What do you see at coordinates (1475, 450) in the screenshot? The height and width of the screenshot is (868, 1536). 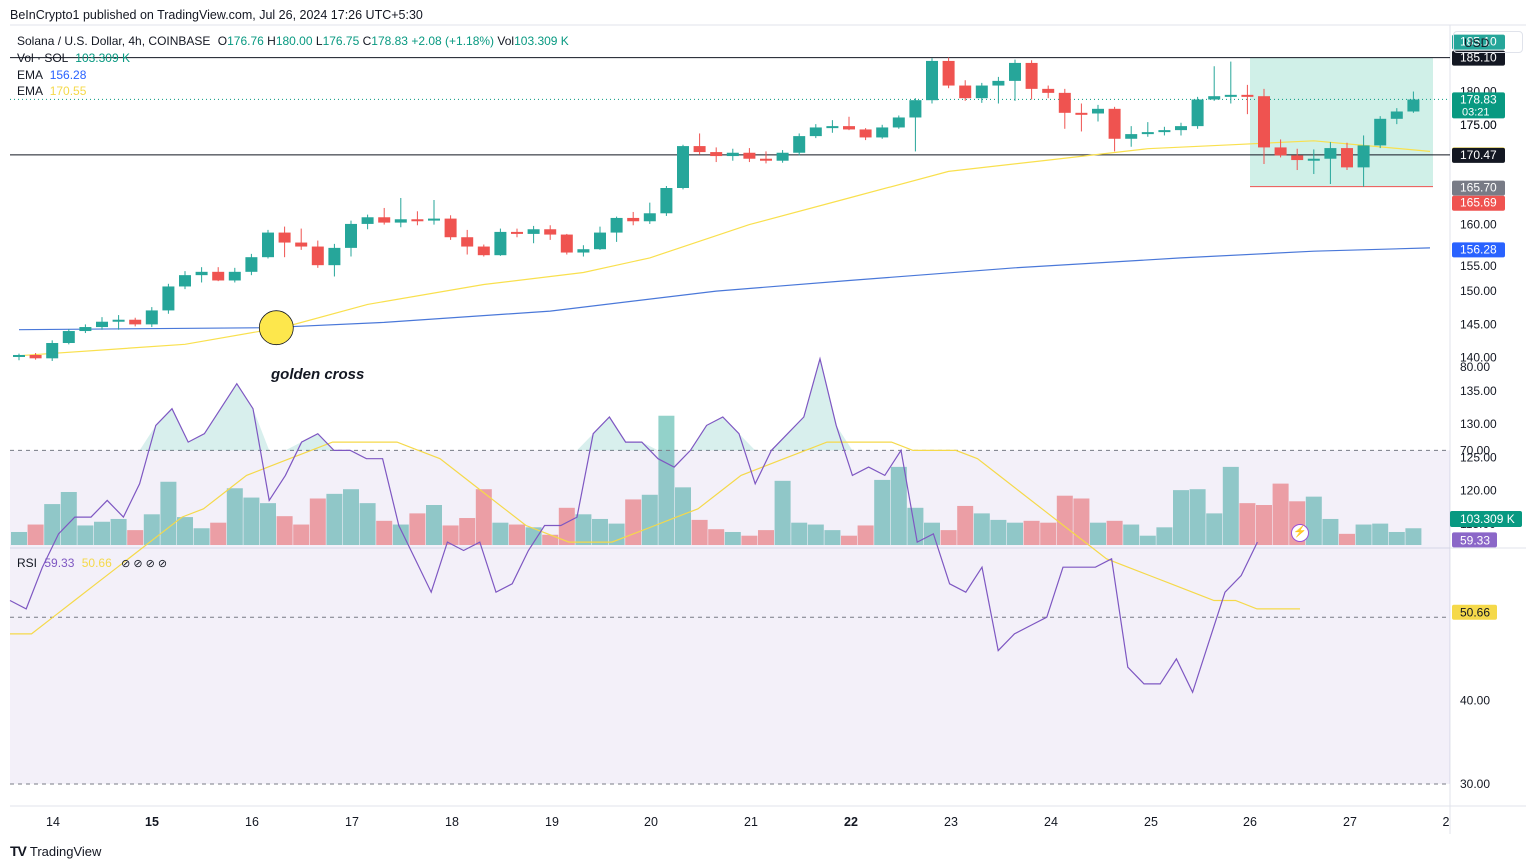 I see `rsi-tick-label: 70.00` at bounding box center [1475, 450].